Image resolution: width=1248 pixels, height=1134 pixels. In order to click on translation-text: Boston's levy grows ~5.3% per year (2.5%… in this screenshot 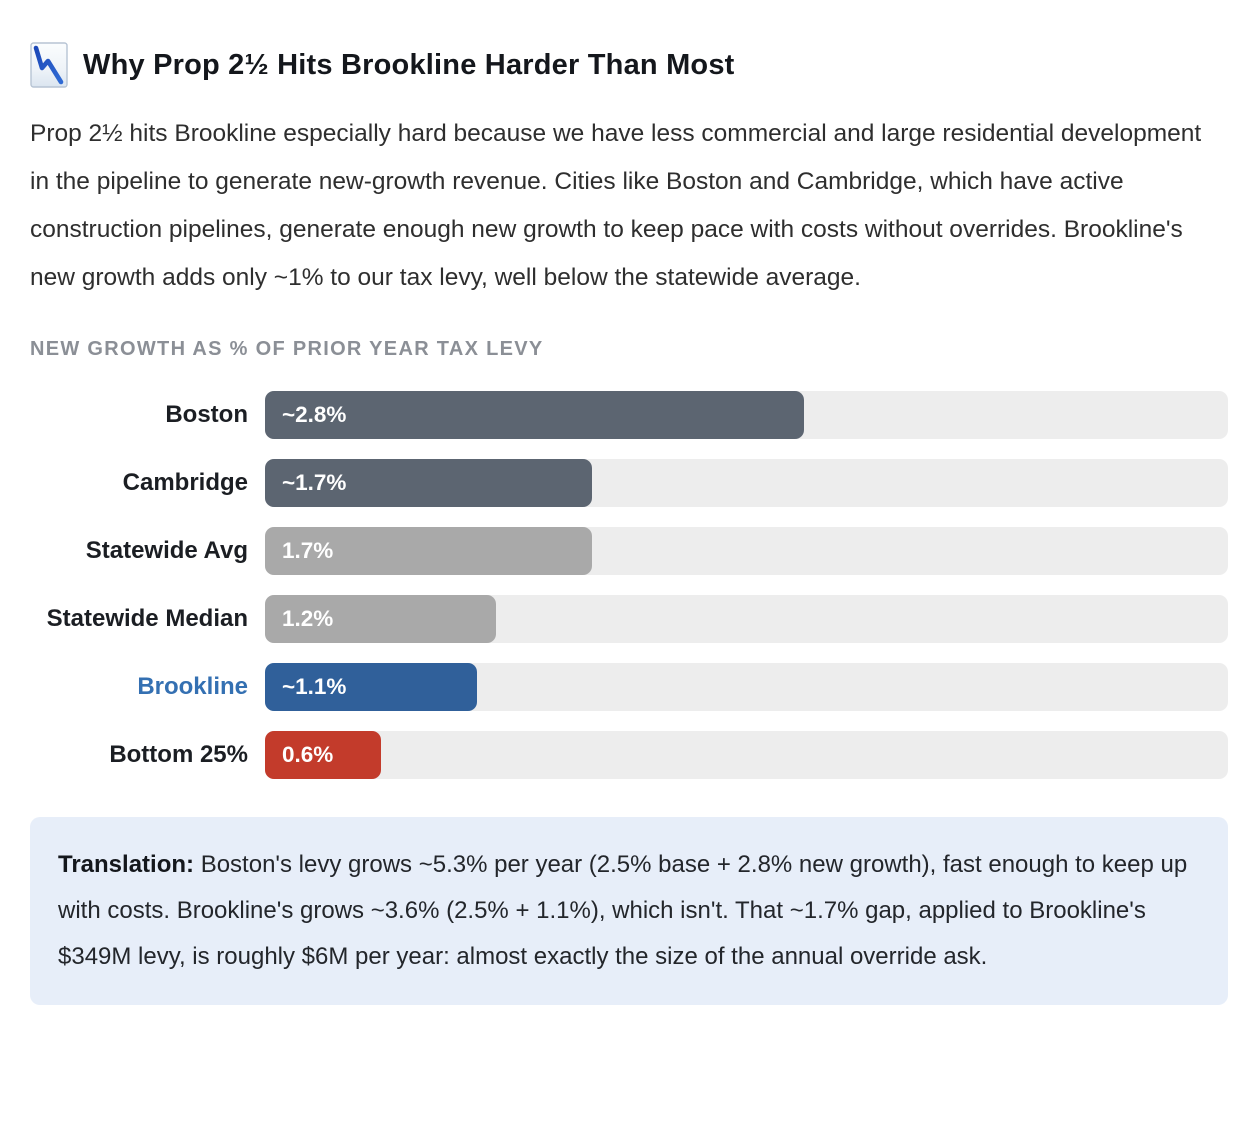, I will do `click(623, 910)`.